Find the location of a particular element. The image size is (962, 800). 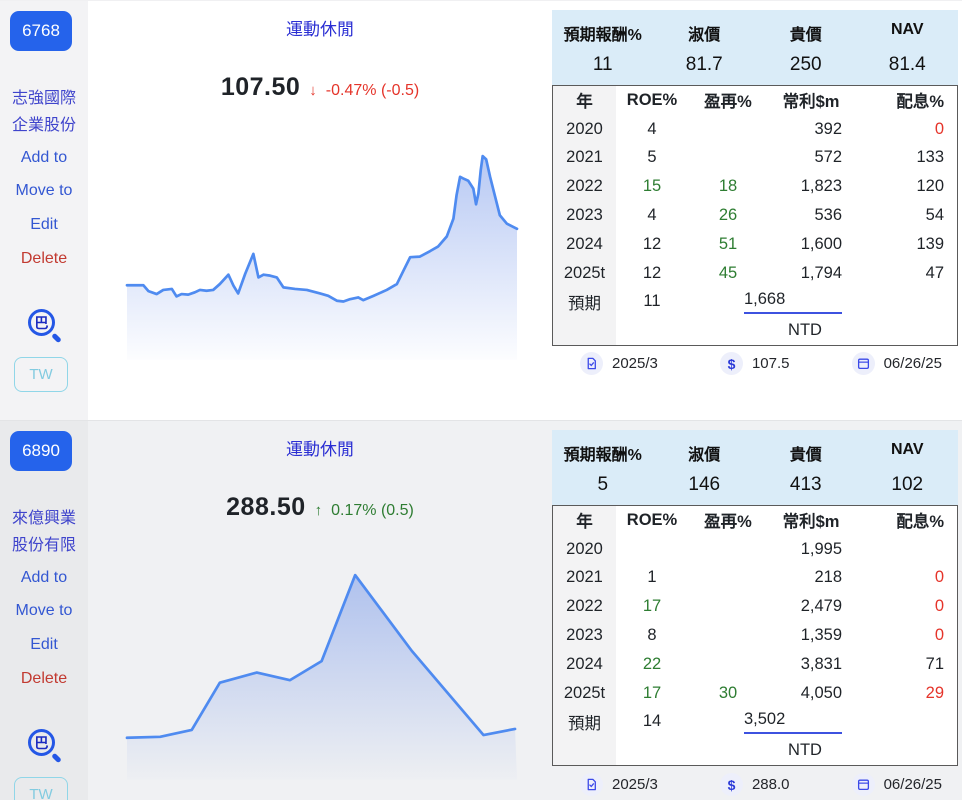

expected-profit-underlined: 3,502 is located at coordinates (793, 722).